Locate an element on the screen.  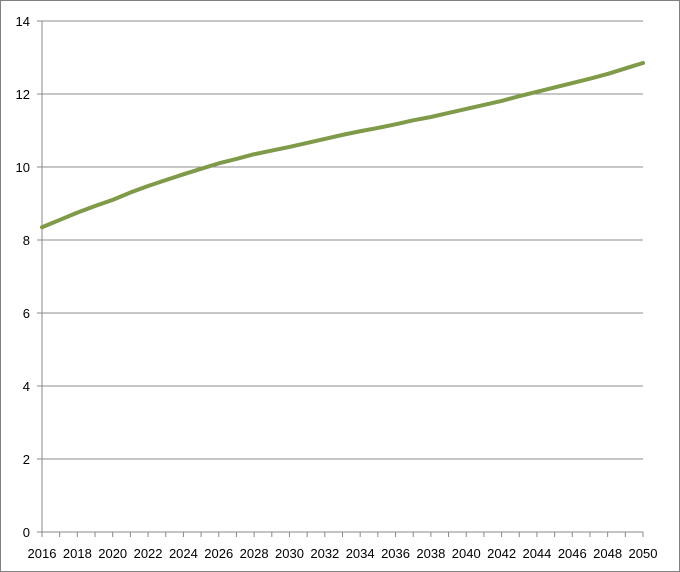
y-tick-label: 0 is located at coordinates (26, 532).